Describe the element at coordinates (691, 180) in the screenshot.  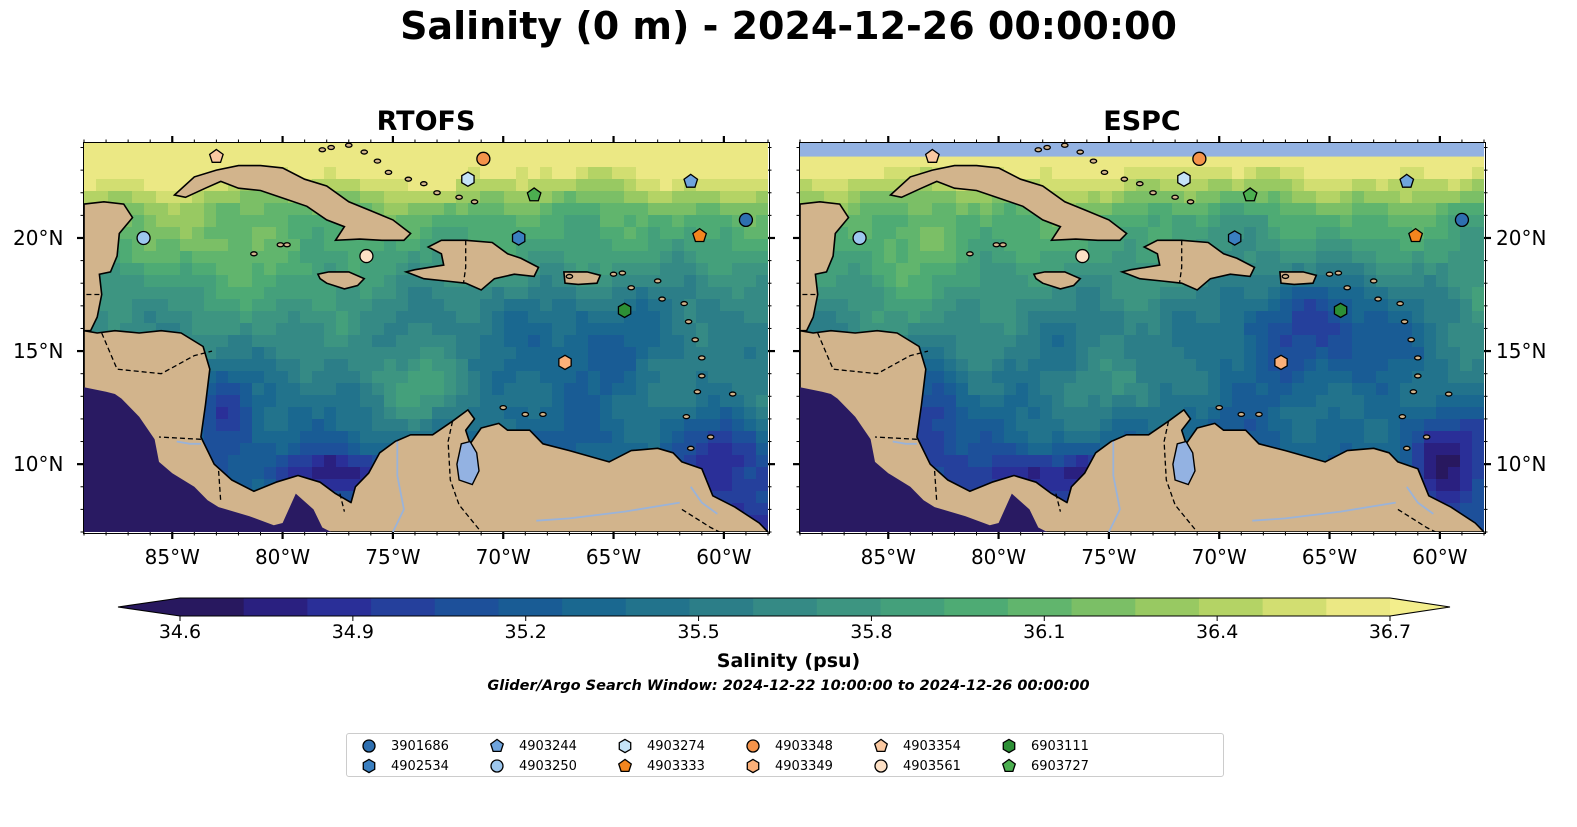
I see `float-4903244-marker` at that location.